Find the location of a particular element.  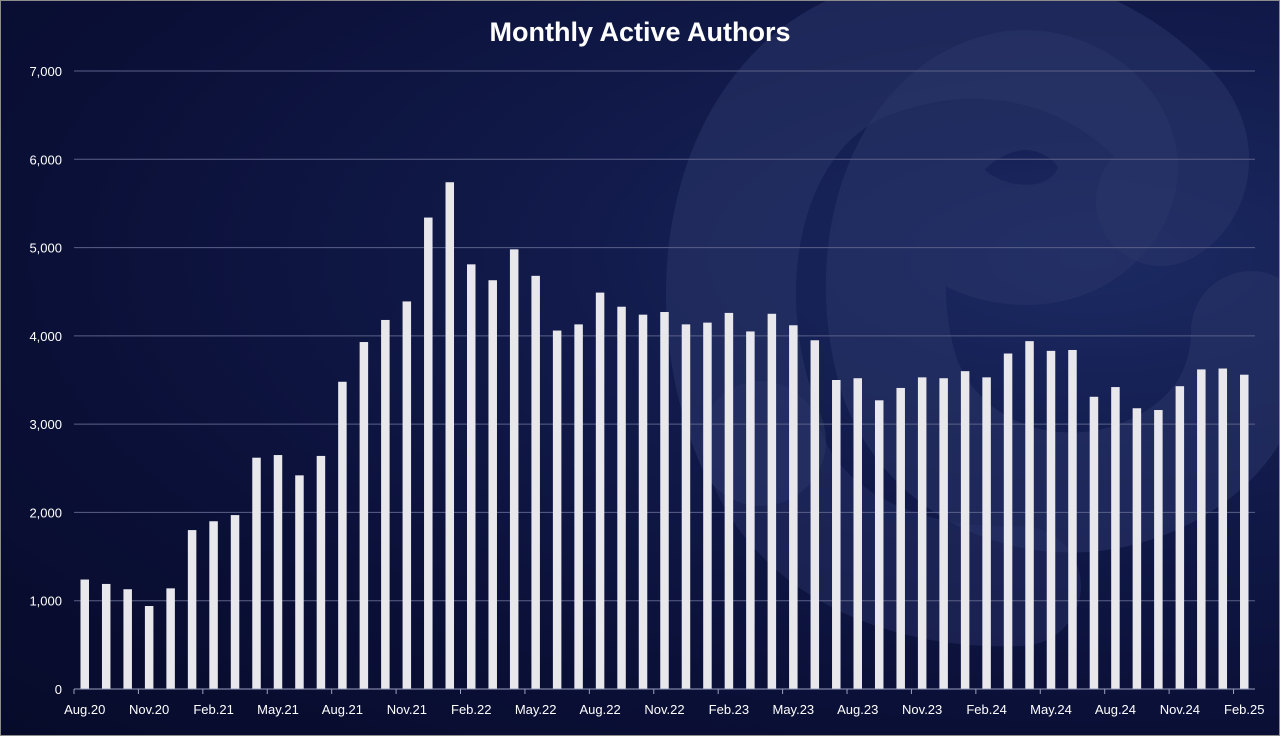

x-tick-label: Nov.24 is located at coordinates (1180, 709).